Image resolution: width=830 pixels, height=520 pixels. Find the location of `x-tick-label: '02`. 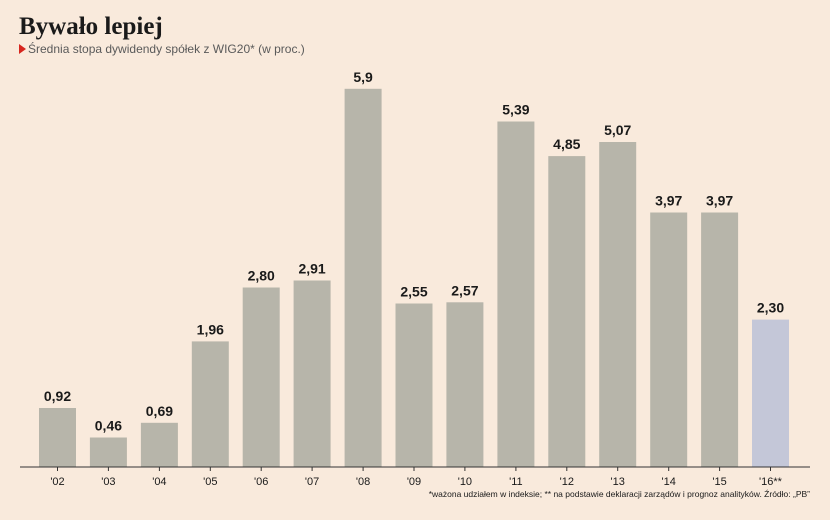

x-tick-label: '02 is located at coordinates (57, 482).